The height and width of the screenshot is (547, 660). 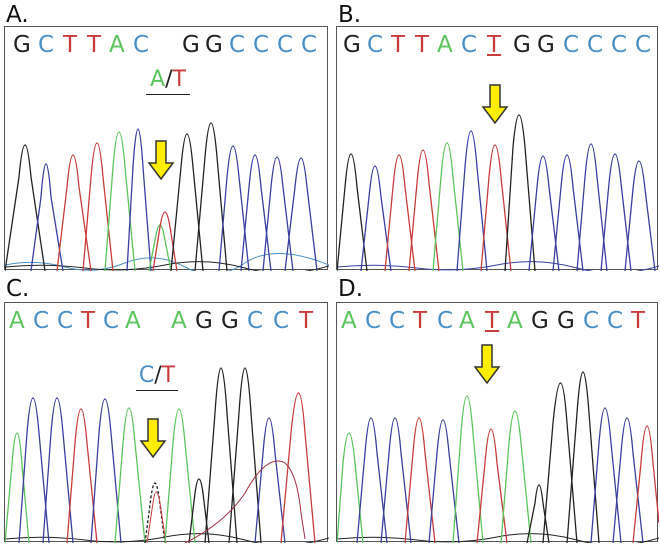 What do you see at coordinates (350, 15) in the screenshot?
I see `panel-label-b: B.` at bounding box center [350, 15].